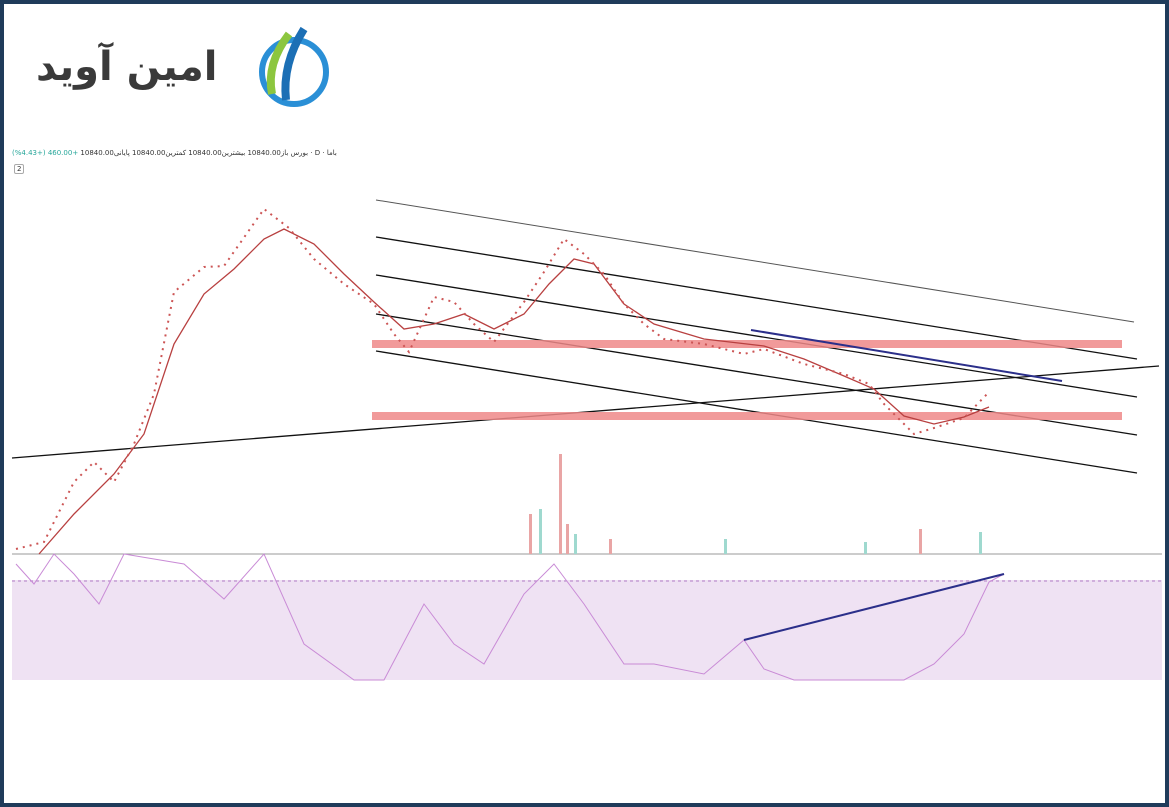 This screenshot has height=807, width=1169. I want to click on volume-bars, so click(755, 504).